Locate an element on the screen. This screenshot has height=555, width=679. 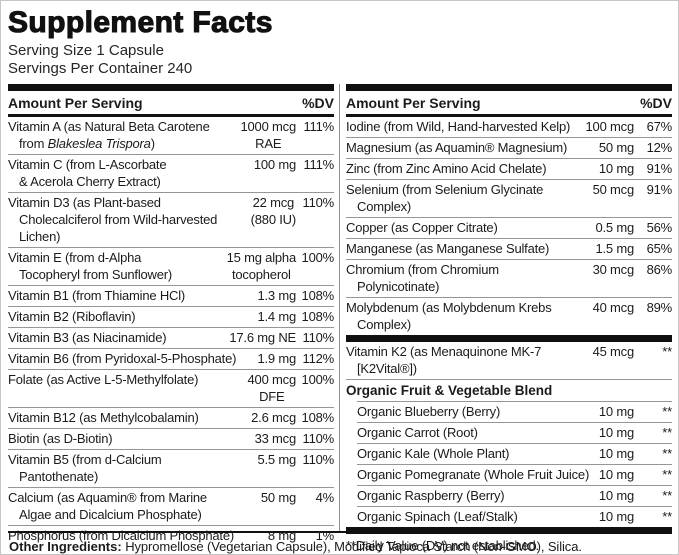
nutrient-dv: 112% is located at coordinates (318, 358).